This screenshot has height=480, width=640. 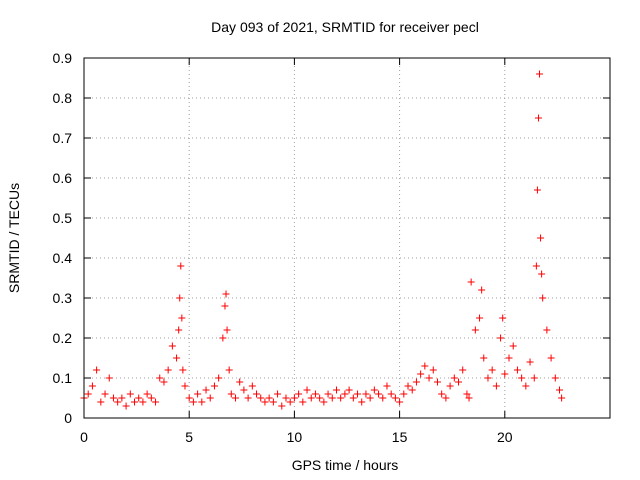 I want to click on x-tick-label: 15, so click(x=400, y=437).